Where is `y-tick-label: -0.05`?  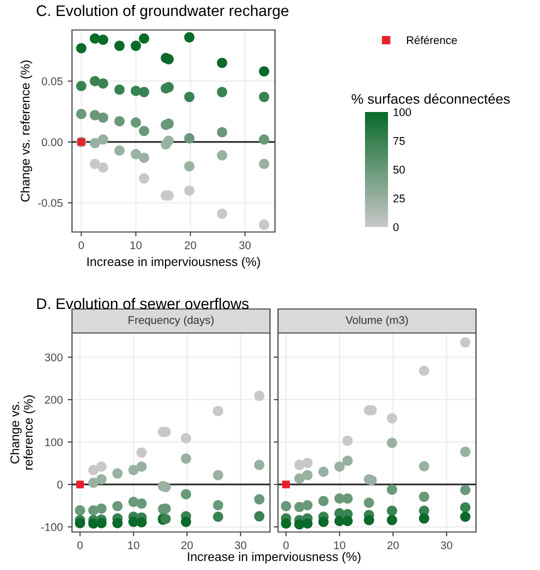
y-tick-label: -0.05 is located at coordinates (50, 203).